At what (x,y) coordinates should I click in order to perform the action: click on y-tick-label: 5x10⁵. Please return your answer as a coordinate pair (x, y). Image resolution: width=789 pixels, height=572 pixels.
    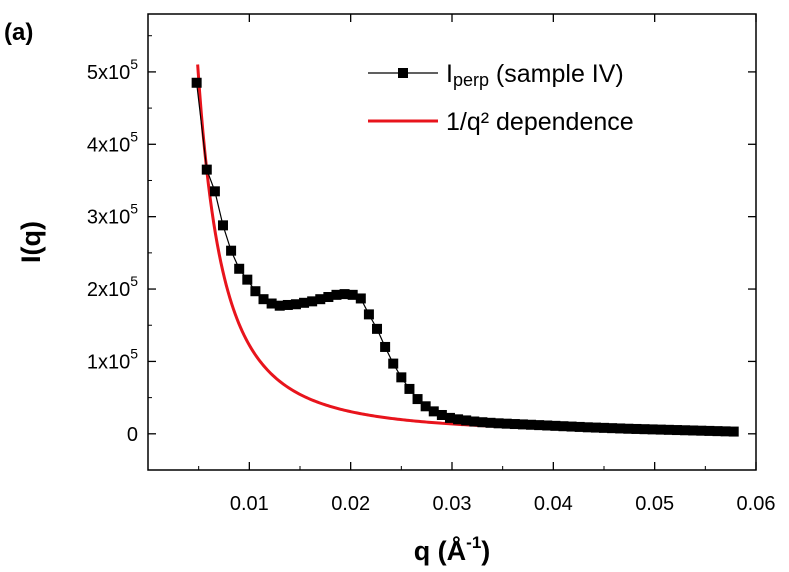
    Looking at the image, I should click on (112, 70).